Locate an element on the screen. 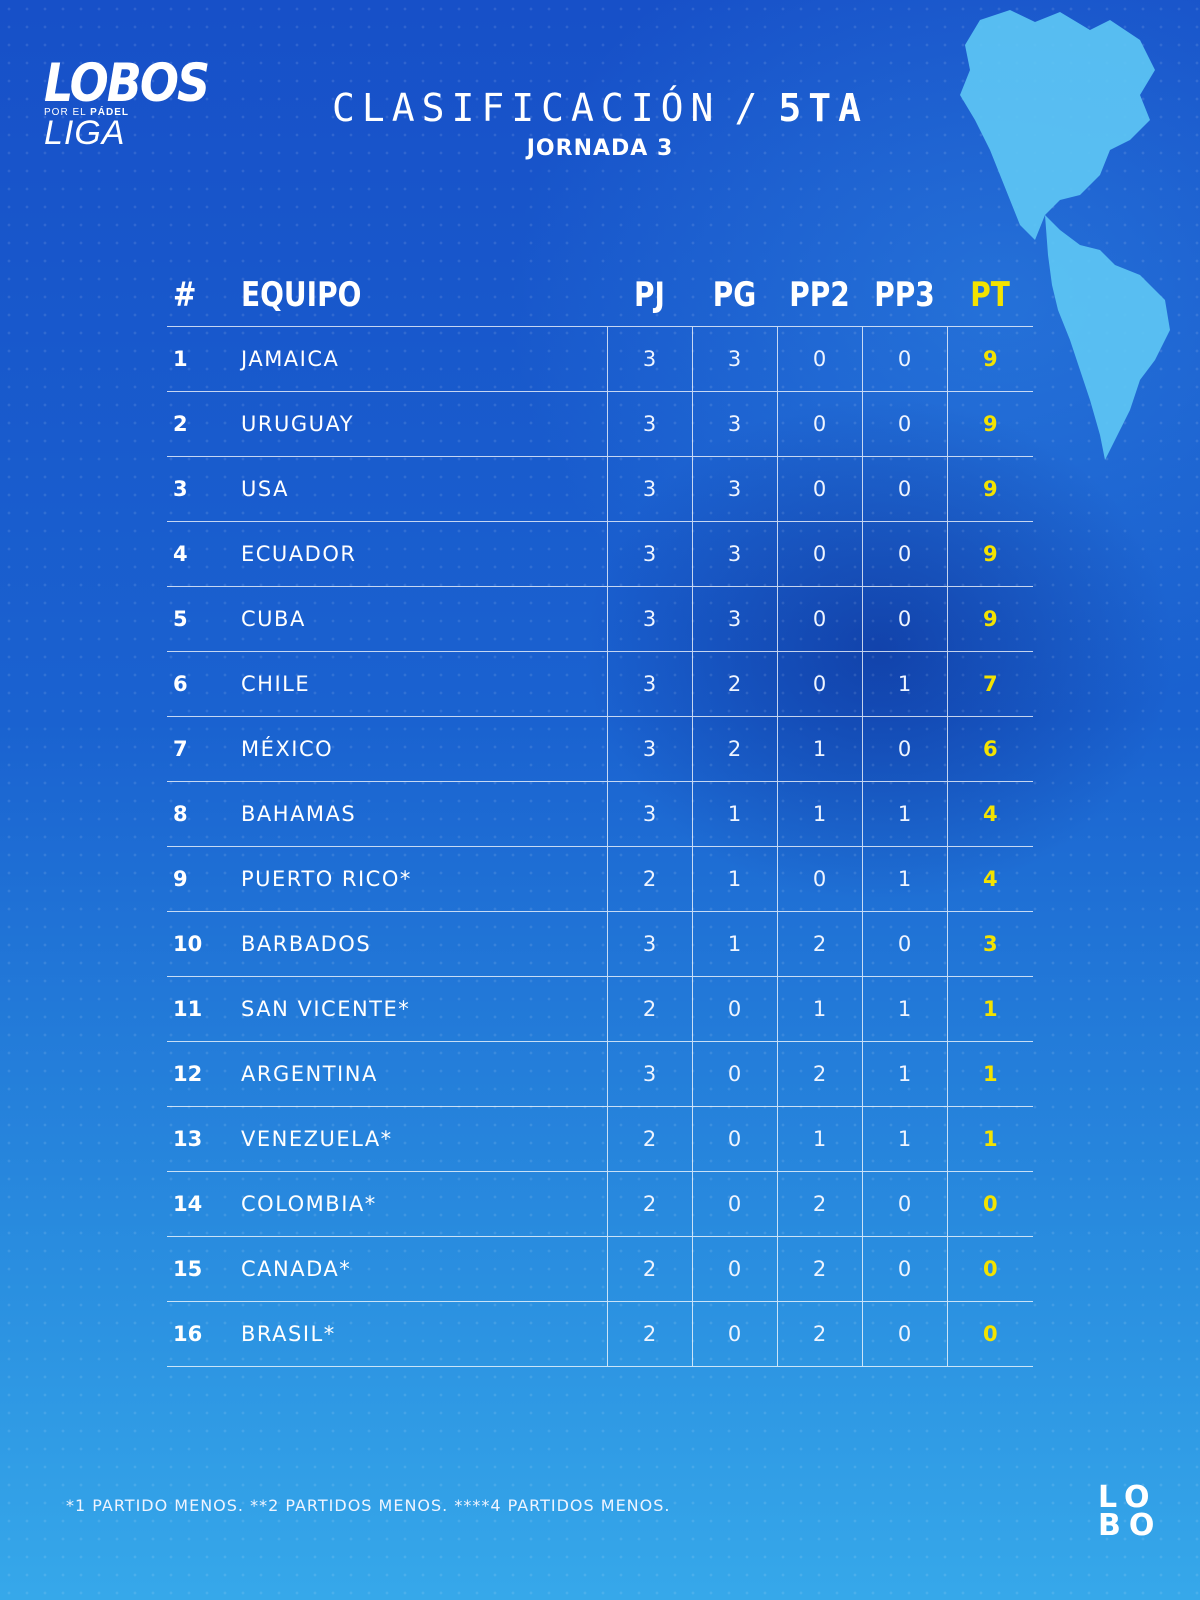  cell-pos: 3 is located at coordinates (202, 489).